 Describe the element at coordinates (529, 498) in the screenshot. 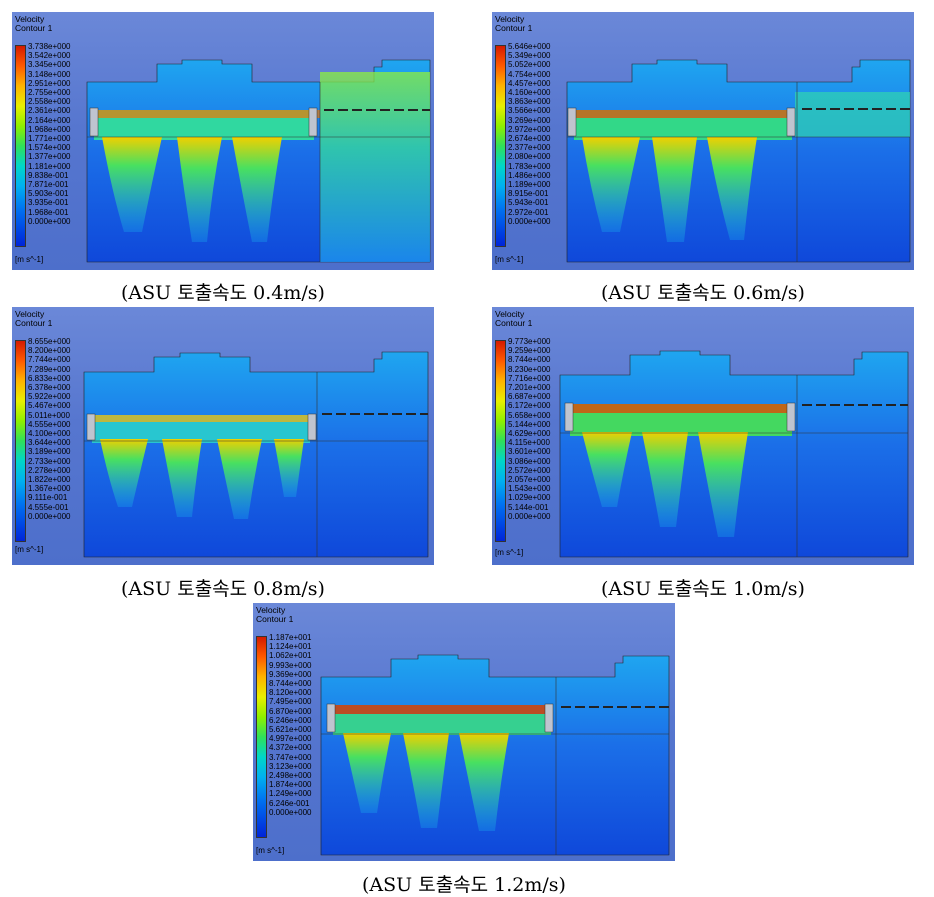

I see `legend-tick-label: 1.029e+000` at that location.